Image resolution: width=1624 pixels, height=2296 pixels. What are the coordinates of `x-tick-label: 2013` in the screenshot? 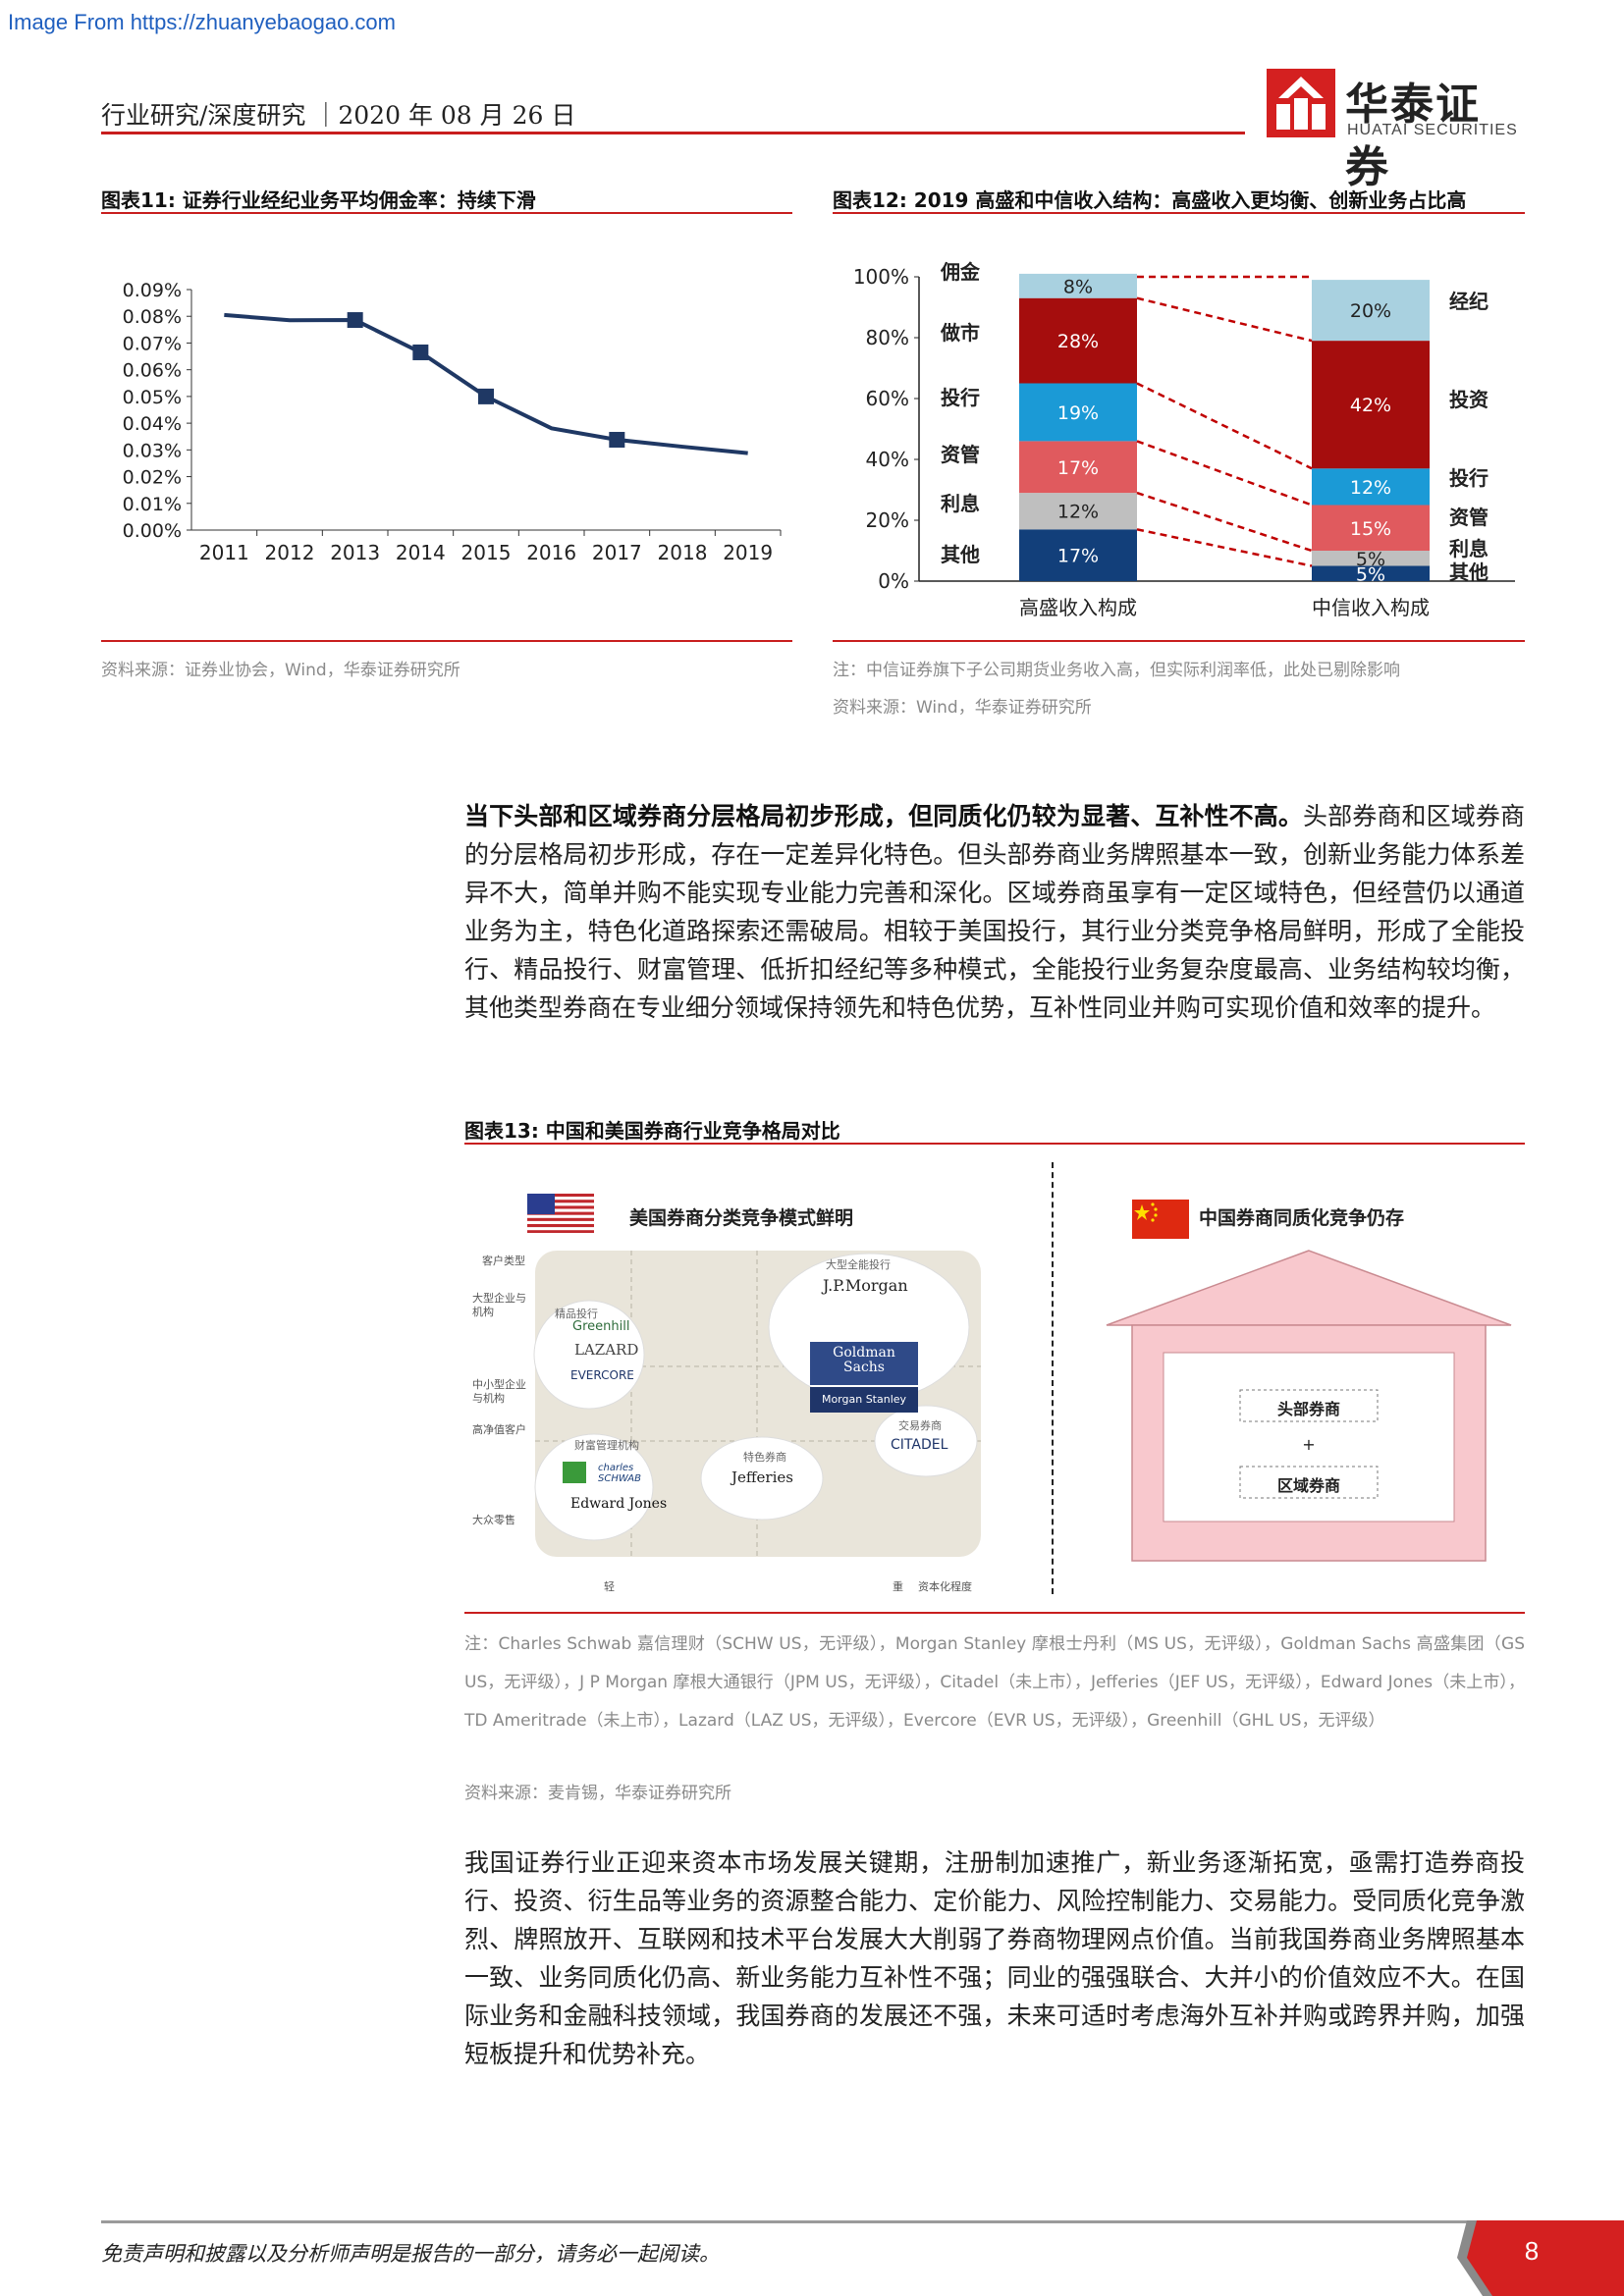 It's located at (355, 552).